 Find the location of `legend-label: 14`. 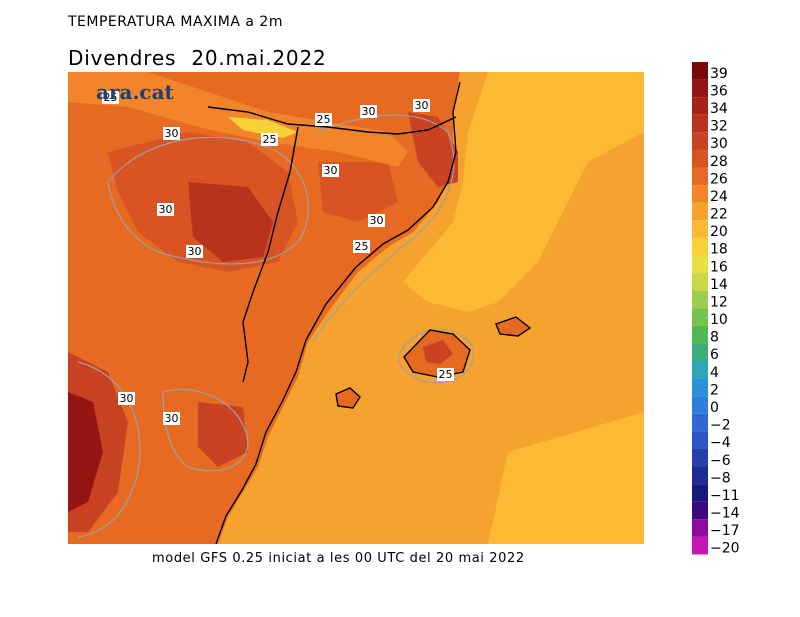

legend-label: 14 is located at coordinates (719, 285).